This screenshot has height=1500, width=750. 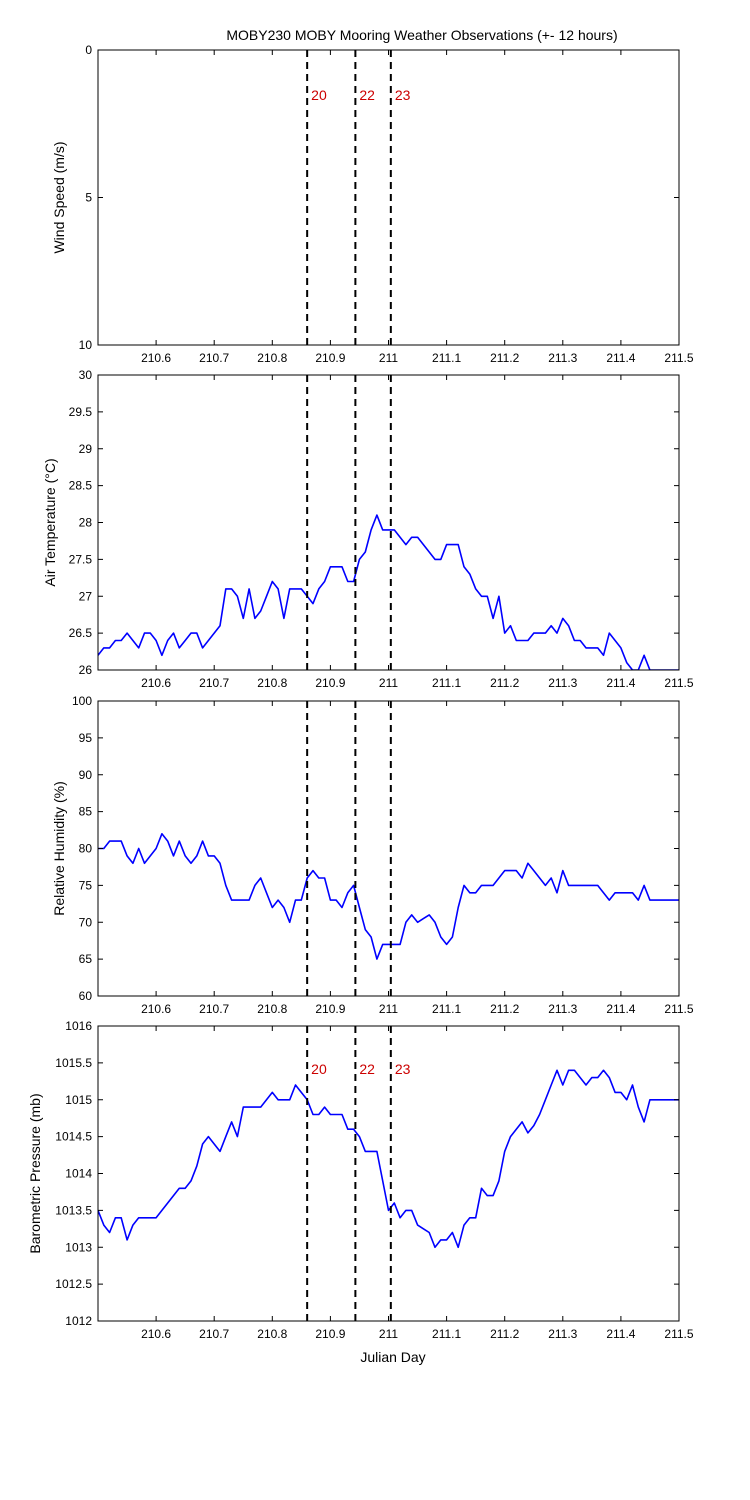 I want to click on y-tick-label: 0, so click(x=88, y=50).